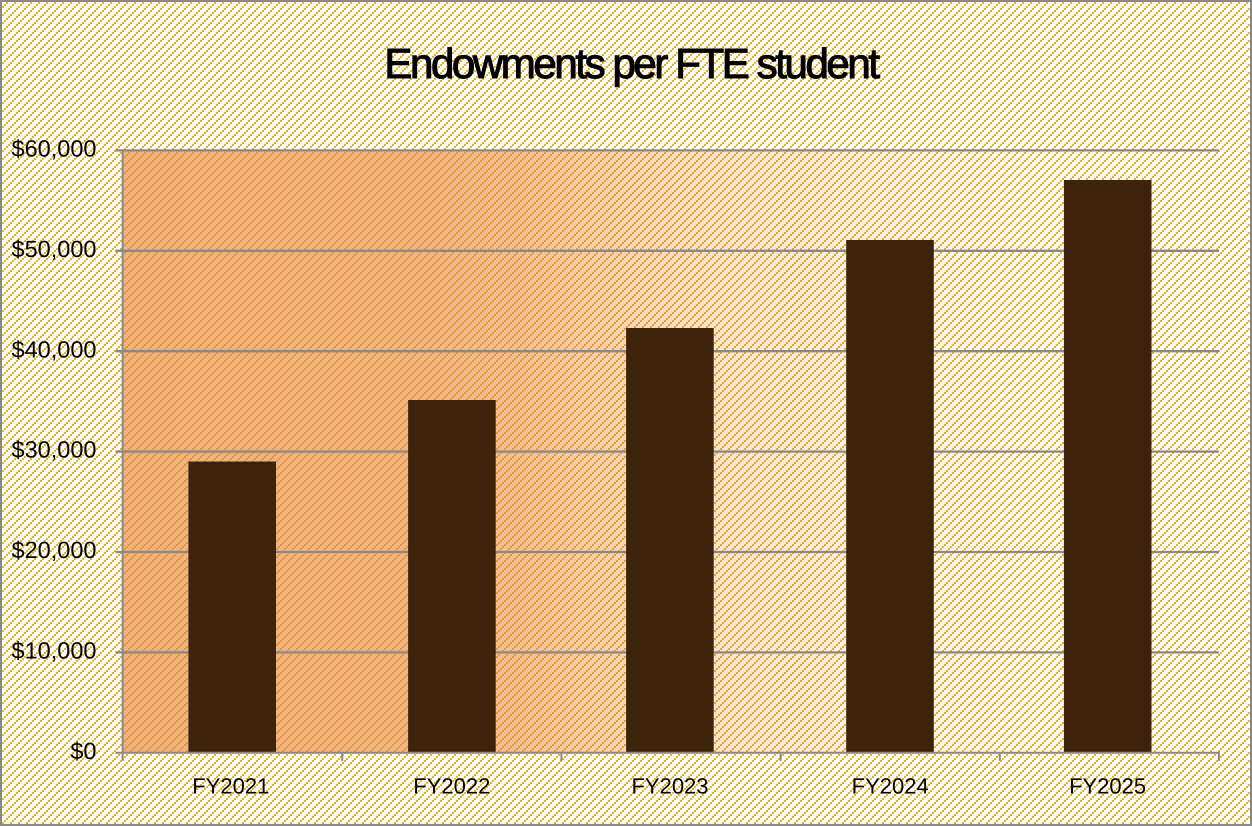  What do you see at coordinates (632, 63) in the screenshot?
I see `svg-text: Endowments per FTE student` at bounding box center [632, 63].